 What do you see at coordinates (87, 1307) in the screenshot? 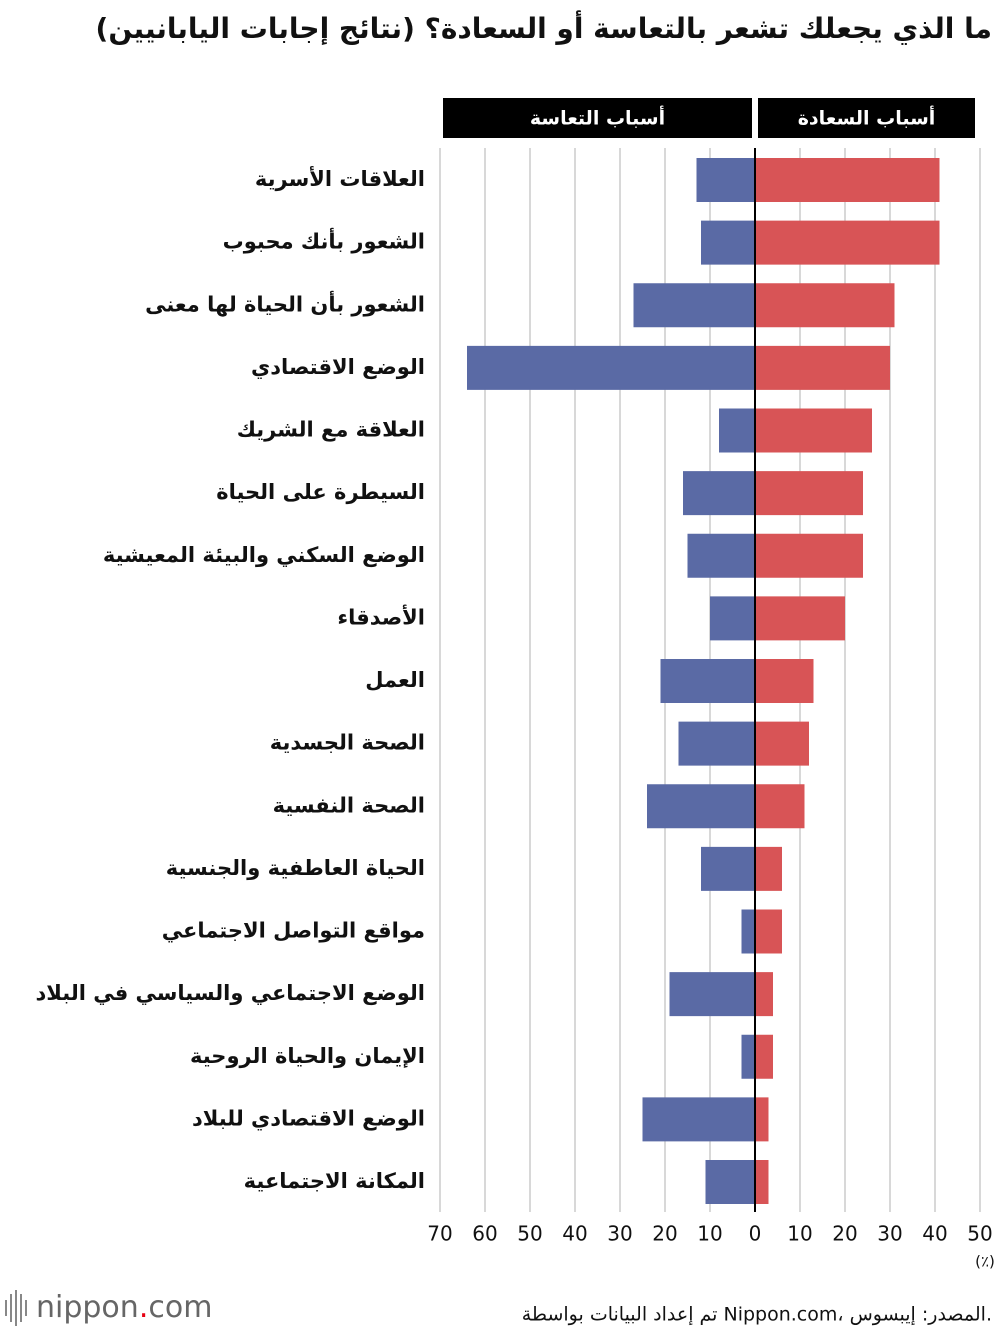
I see `logo-text: nippon` at bounding box center [87, 1307].